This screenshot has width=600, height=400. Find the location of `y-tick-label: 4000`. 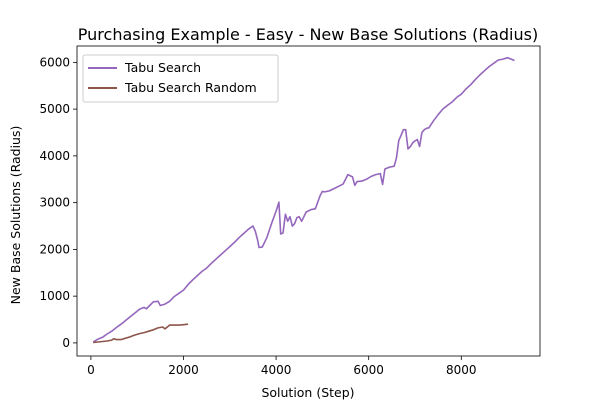

y-tick-label: 4000 is located at coordinates (54, 156).